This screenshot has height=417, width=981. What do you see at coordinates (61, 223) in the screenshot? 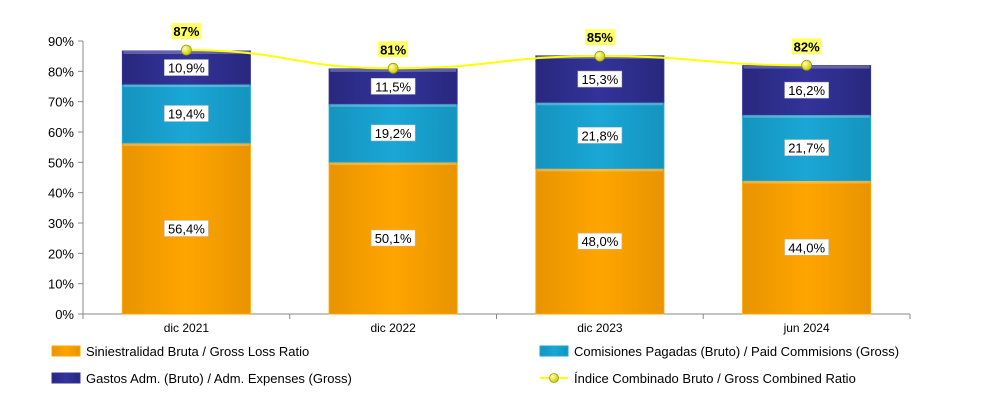
I see `y-tick-label: 30%` at bounding box center [61, 223].